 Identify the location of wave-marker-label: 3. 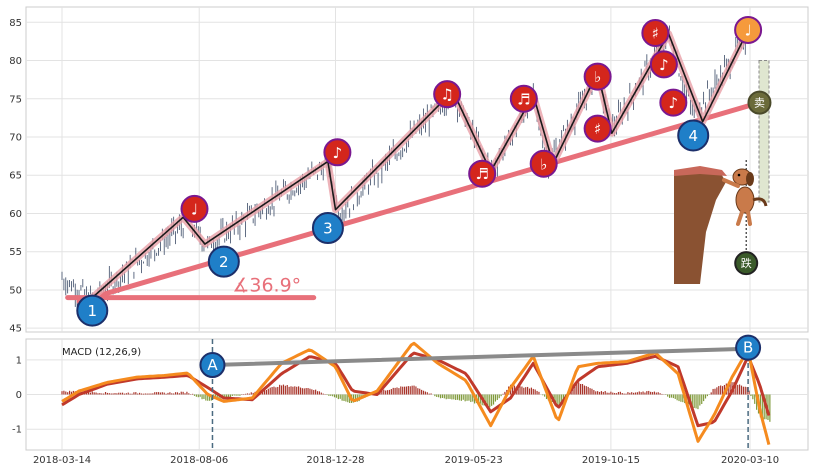
(328, 229).